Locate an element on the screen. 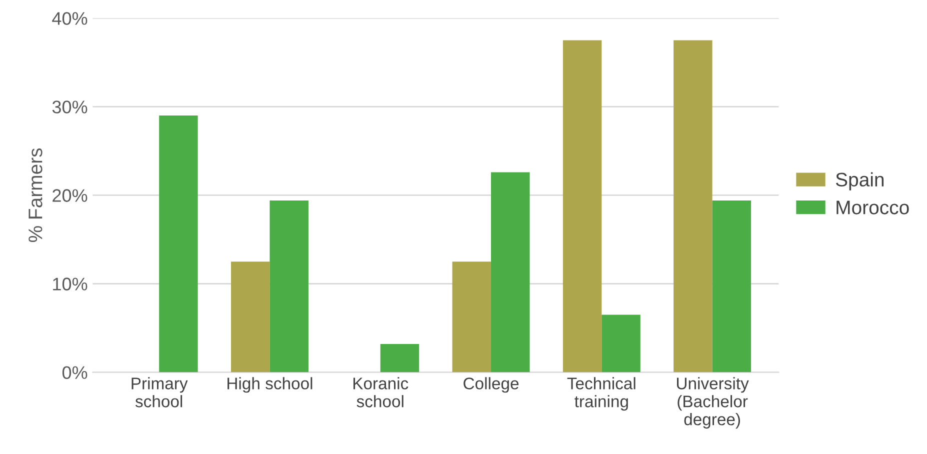 Image resolution: width=927 pixels, height=454 pixels. x-tick-label: Technical training is located at coordinates (601, 394).